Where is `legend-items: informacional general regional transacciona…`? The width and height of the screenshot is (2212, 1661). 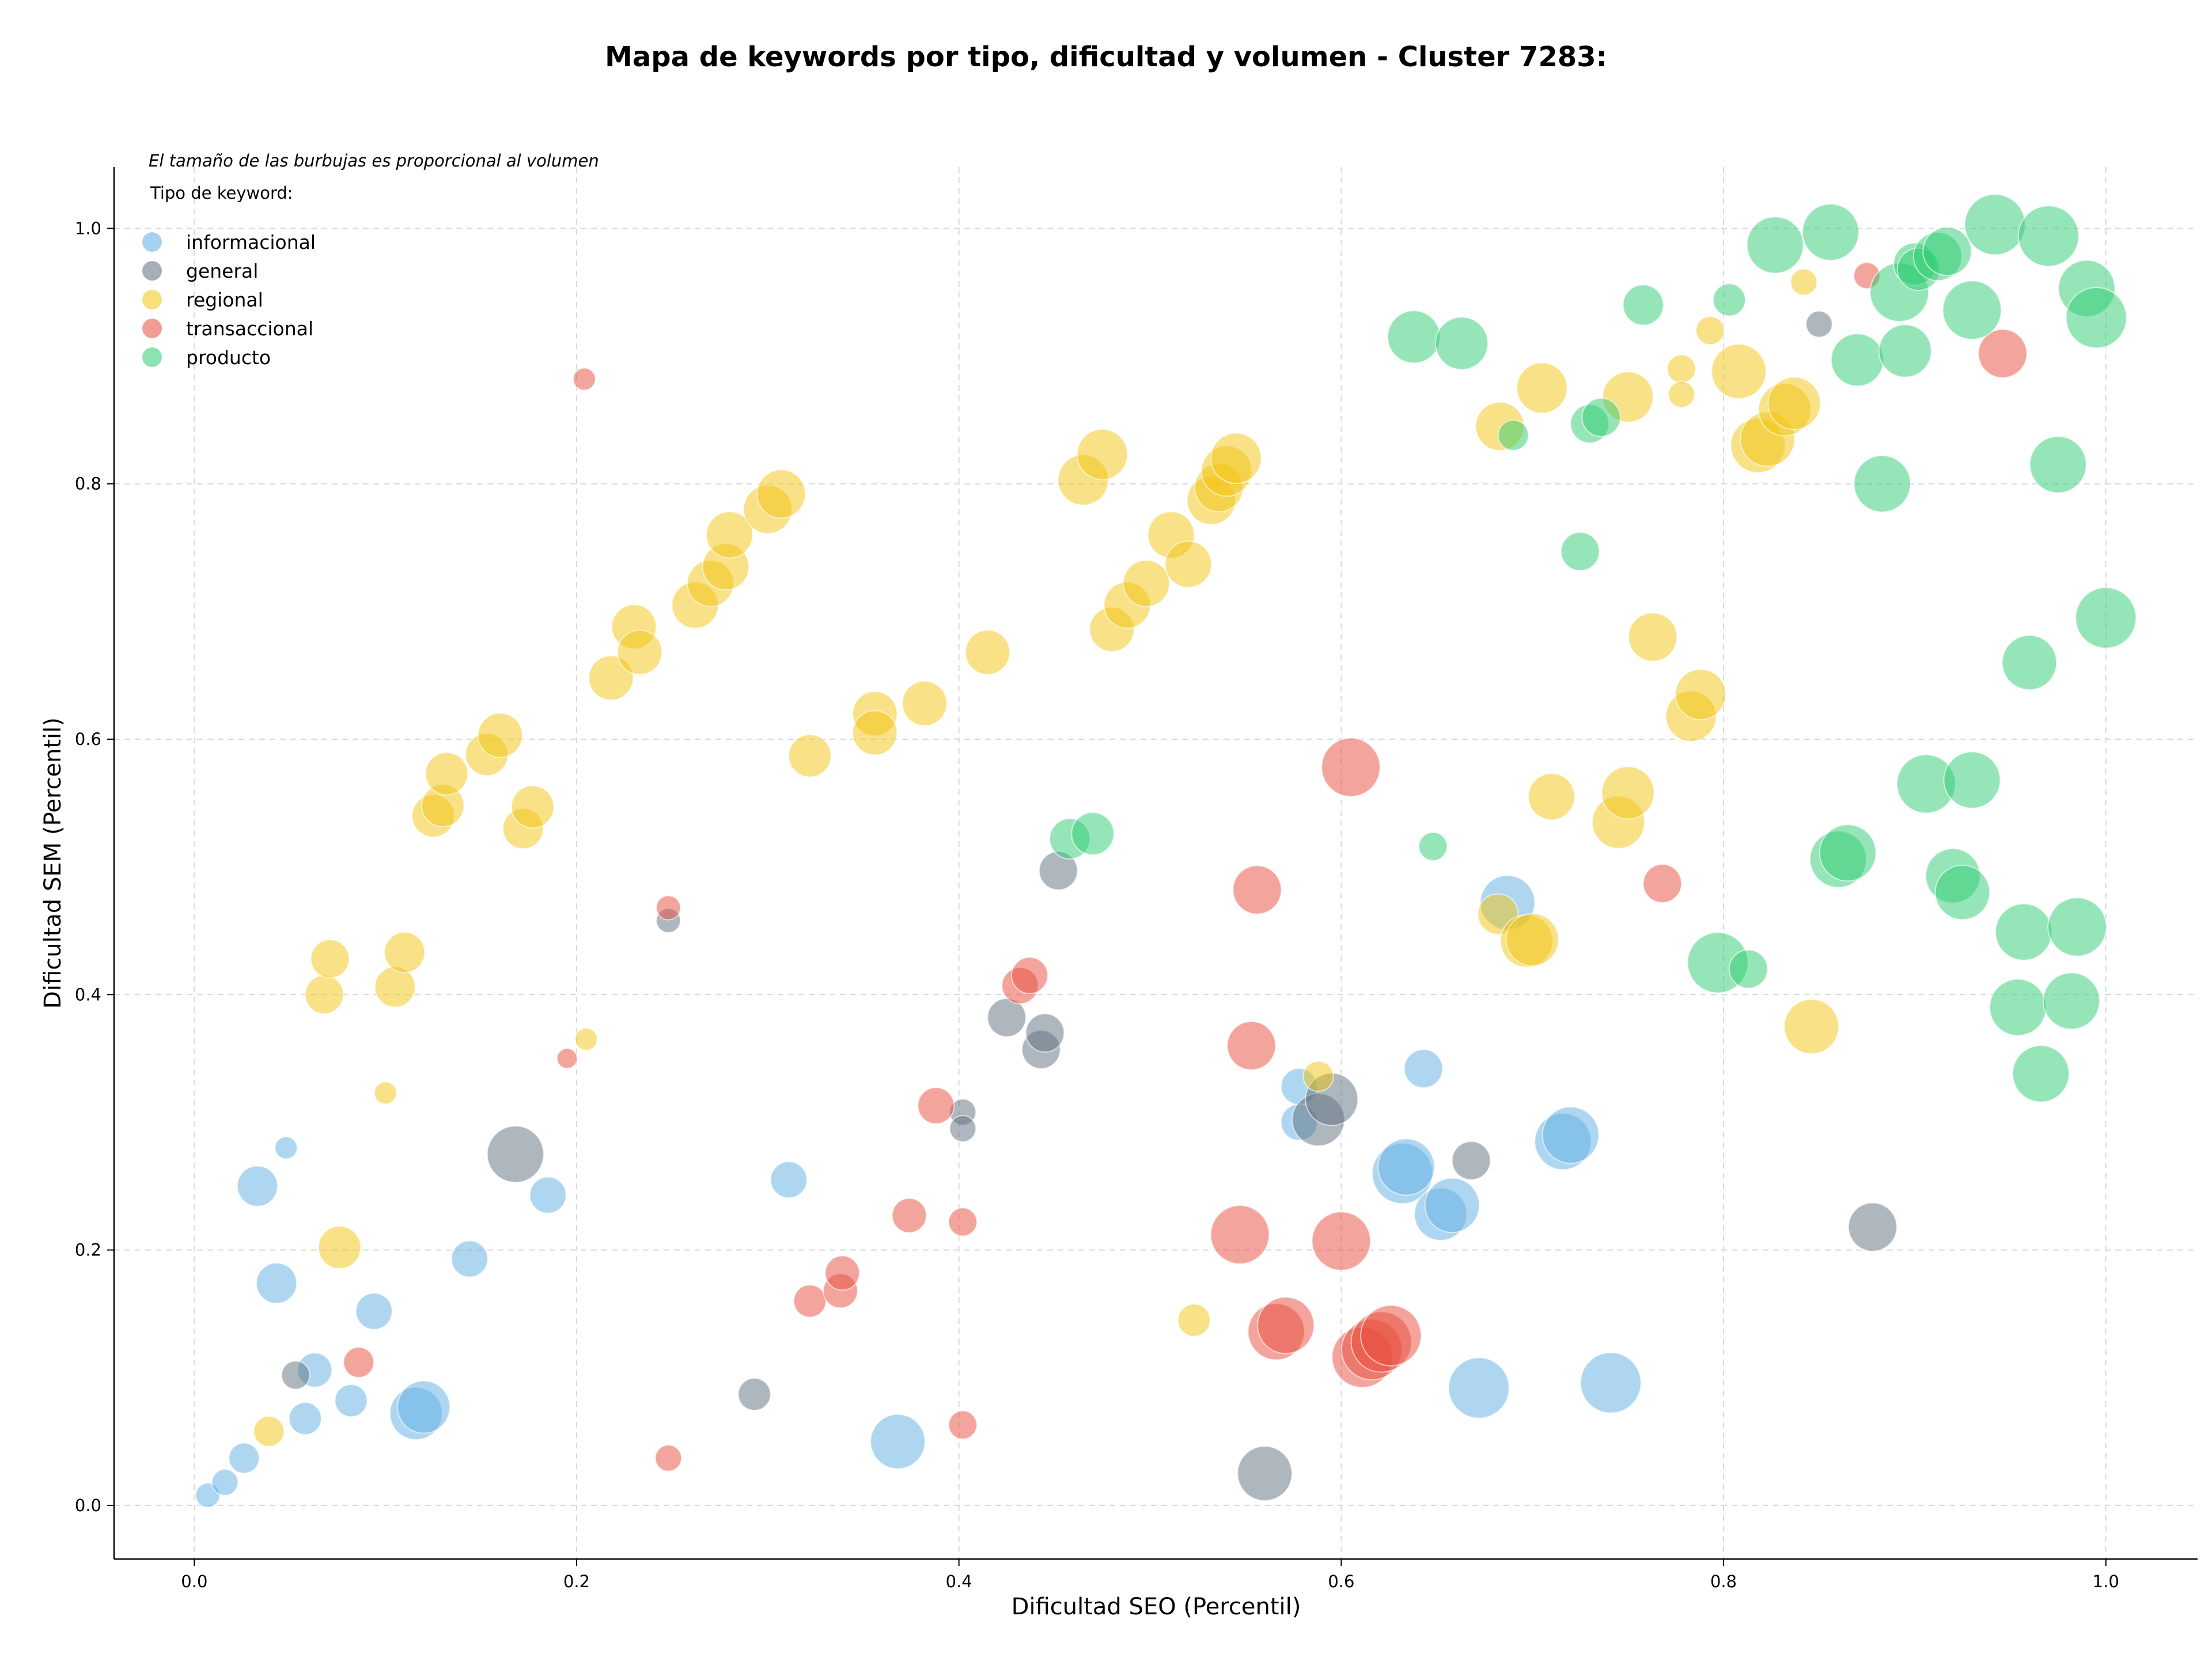 legend-items: informacional general regional transacciona… is located at coordinates (229, 300).